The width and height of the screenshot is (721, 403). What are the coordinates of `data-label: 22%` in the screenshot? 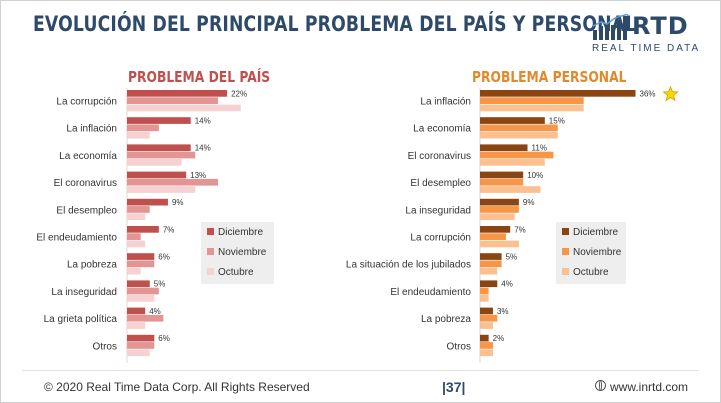 It's located at (239, 93).